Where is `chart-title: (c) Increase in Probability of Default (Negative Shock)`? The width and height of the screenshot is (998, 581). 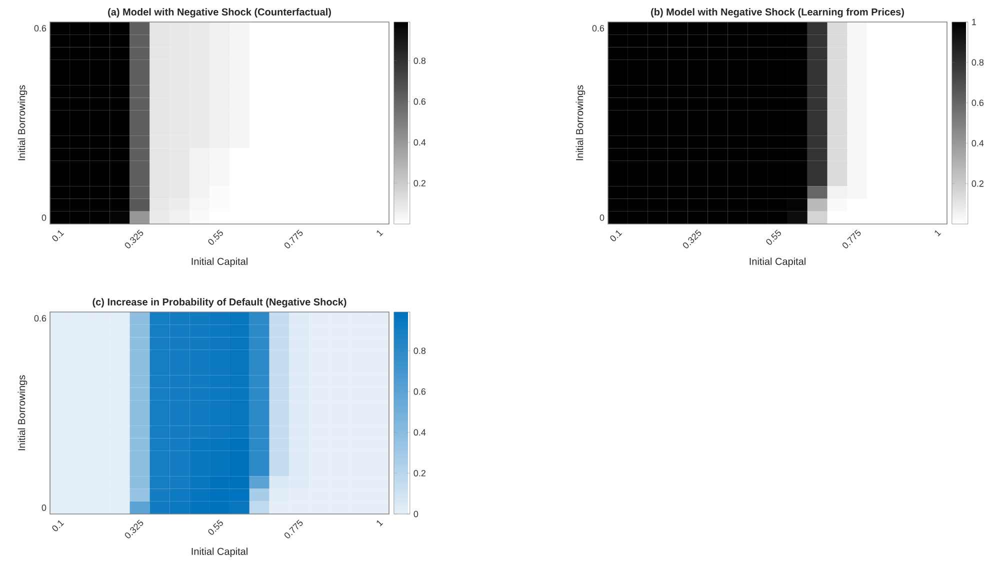 chart-title: (c) Increase in Probability of Default (Negative Shock) is located at coordinates (219, 303).